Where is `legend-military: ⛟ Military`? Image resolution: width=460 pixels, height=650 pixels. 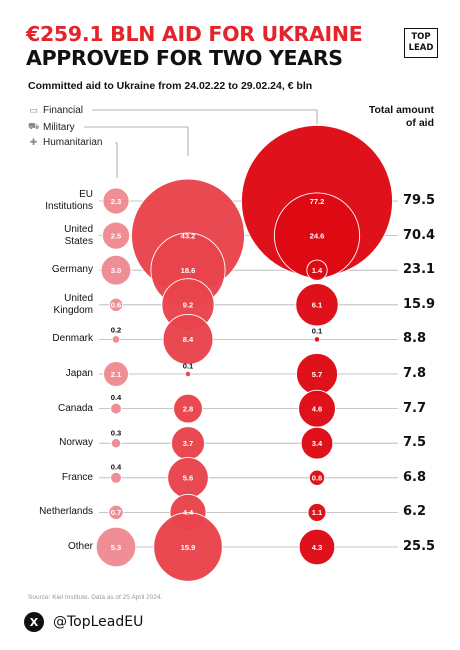 legend-military: ⛟ Military is located at coordinates (51, 127).